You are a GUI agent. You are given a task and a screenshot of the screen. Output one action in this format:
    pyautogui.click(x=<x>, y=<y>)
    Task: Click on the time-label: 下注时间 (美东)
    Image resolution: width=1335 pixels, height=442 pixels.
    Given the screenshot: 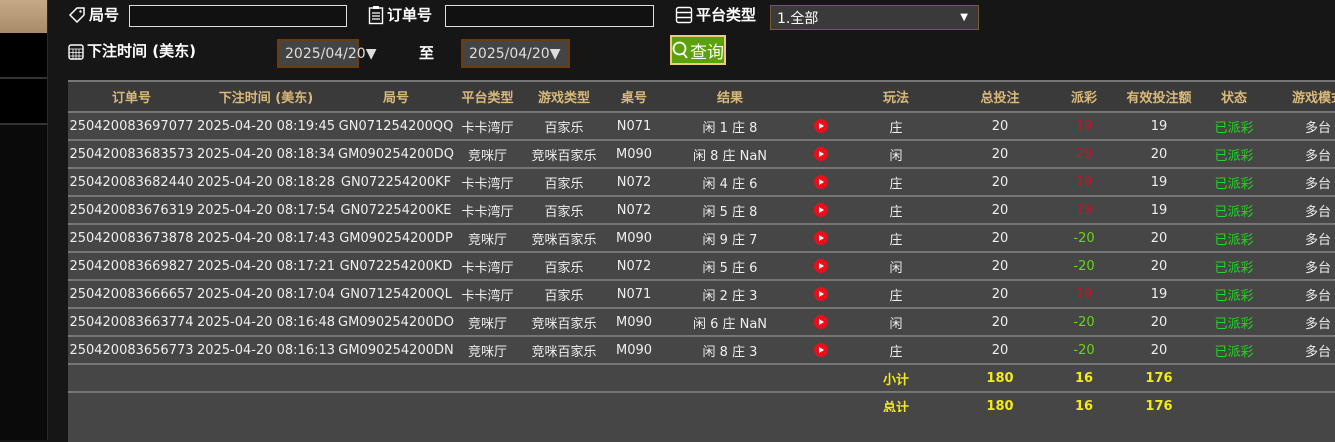 What is the action you would take?
    pyautogui.click(x=132, y=50)
    